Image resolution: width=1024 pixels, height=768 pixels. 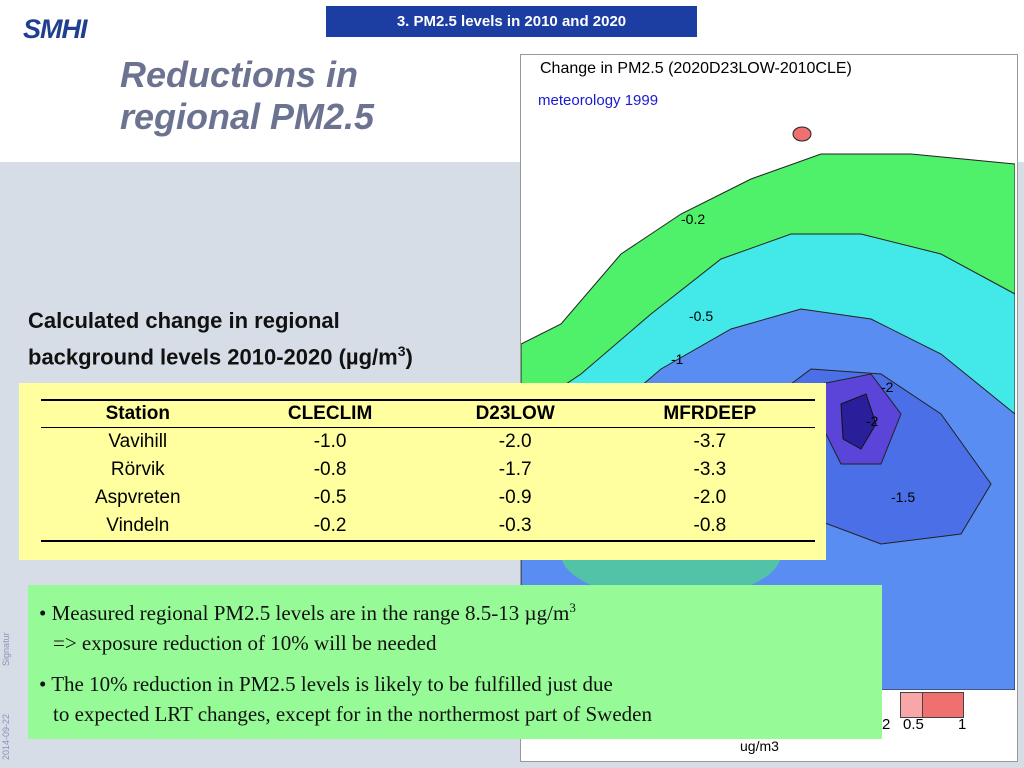 What do you see at coordinates (962, 724) in the screenshot?
I see `legend-label: 1` at bounding box center [962, 724].